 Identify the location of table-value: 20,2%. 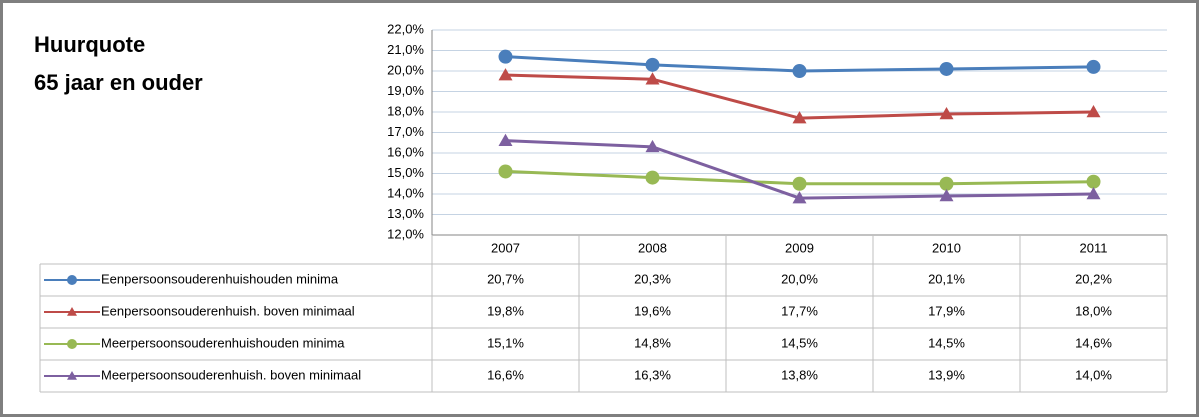
(1093, 278).